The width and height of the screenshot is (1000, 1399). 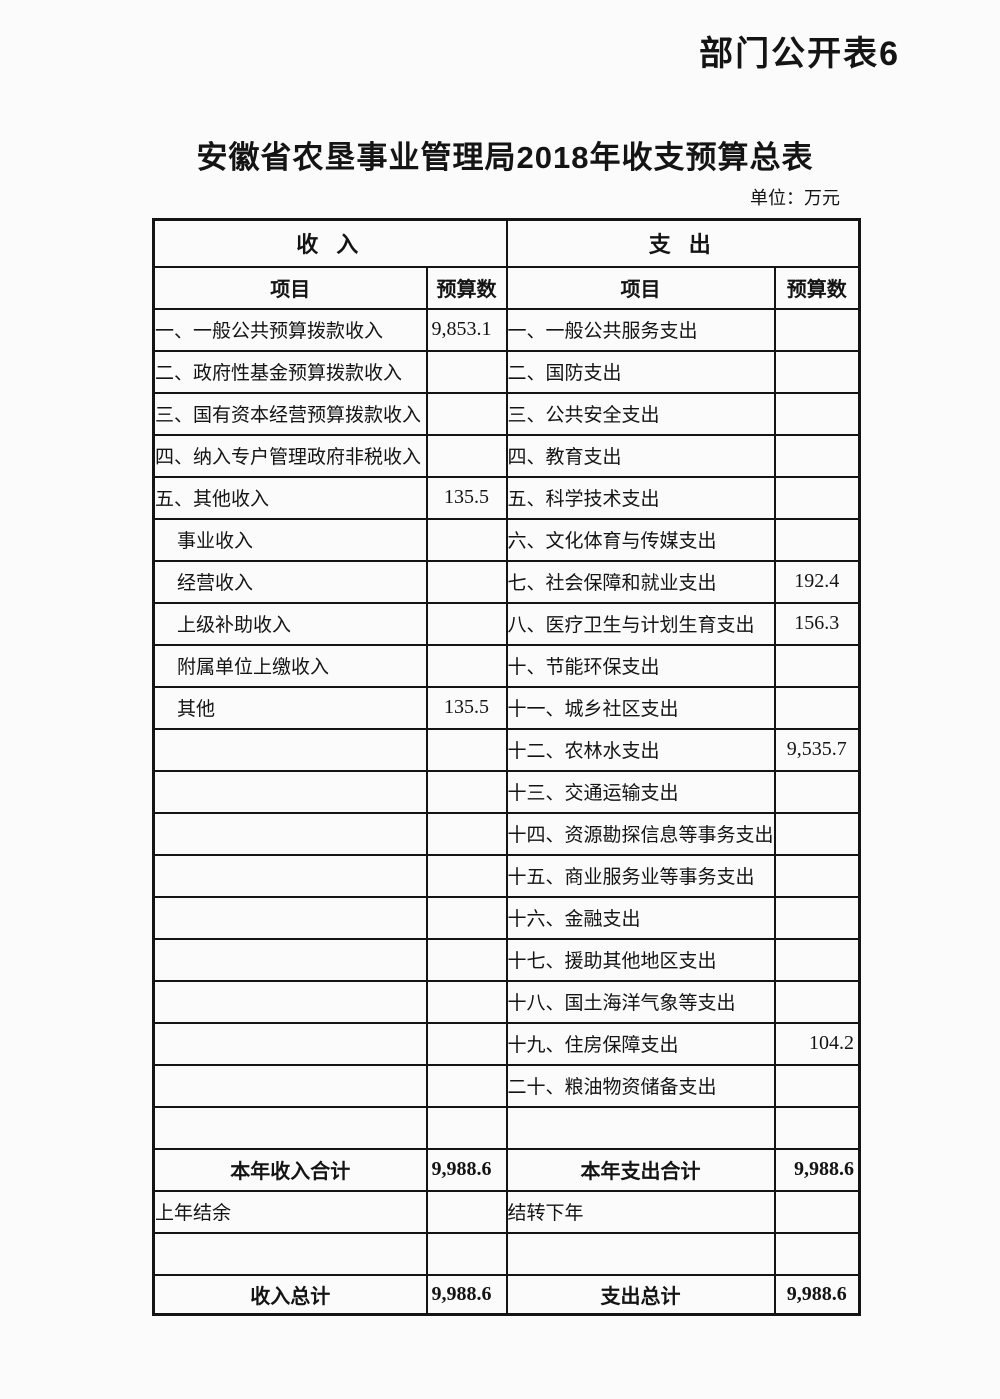 I want to click on income-carryover-value, so click(x=466, y=1211).